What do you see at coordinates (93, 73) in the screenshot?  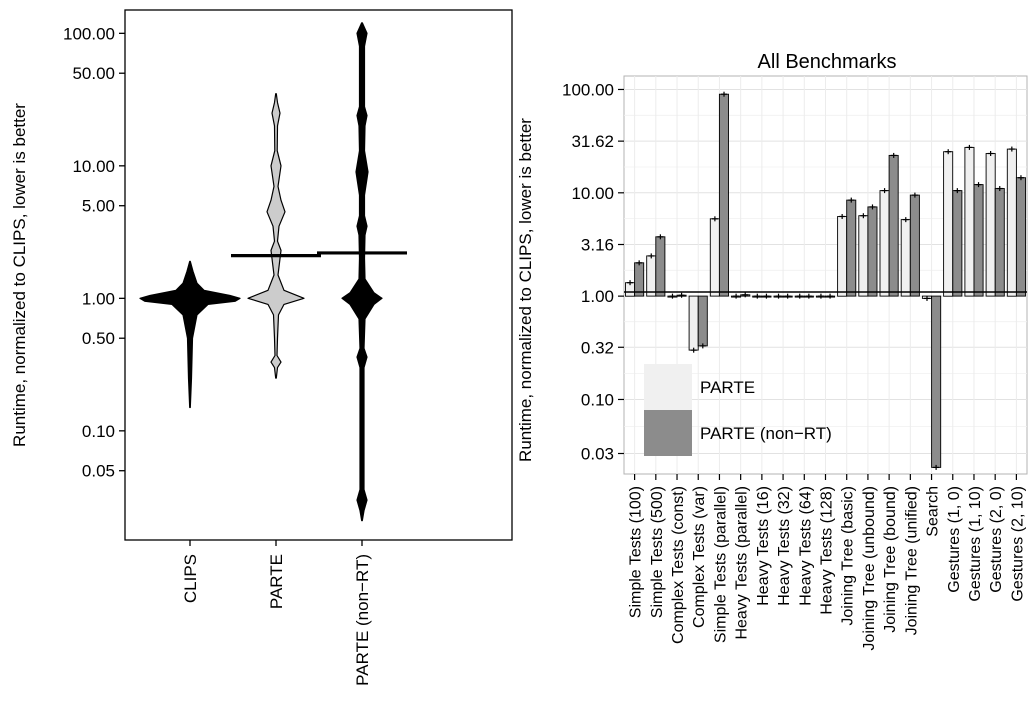 I see `y-tick-label: 50.00` at bounding box center [93, 73].